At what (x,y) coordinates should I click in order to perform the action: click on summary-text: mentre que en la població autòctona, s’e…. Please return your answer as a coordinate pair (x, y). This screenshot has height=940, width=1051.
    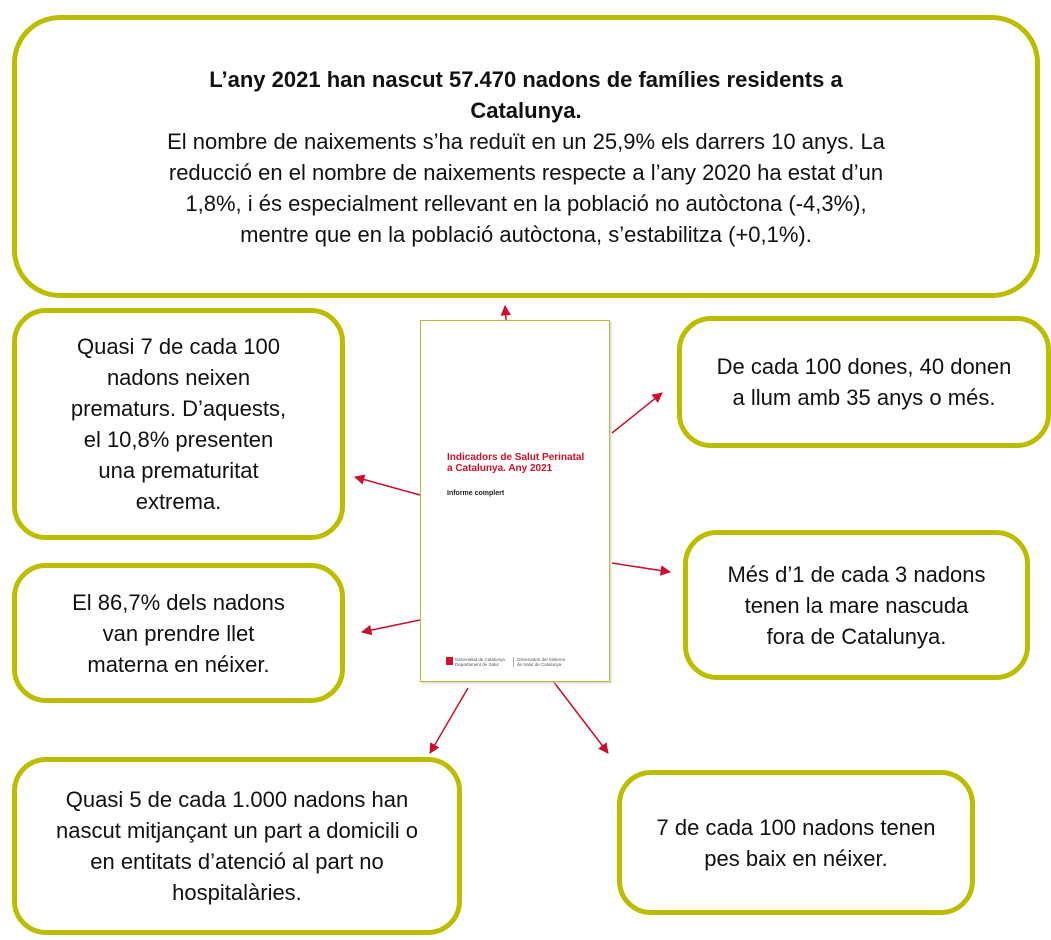
    Looking at the image, I should click on (526, 234).